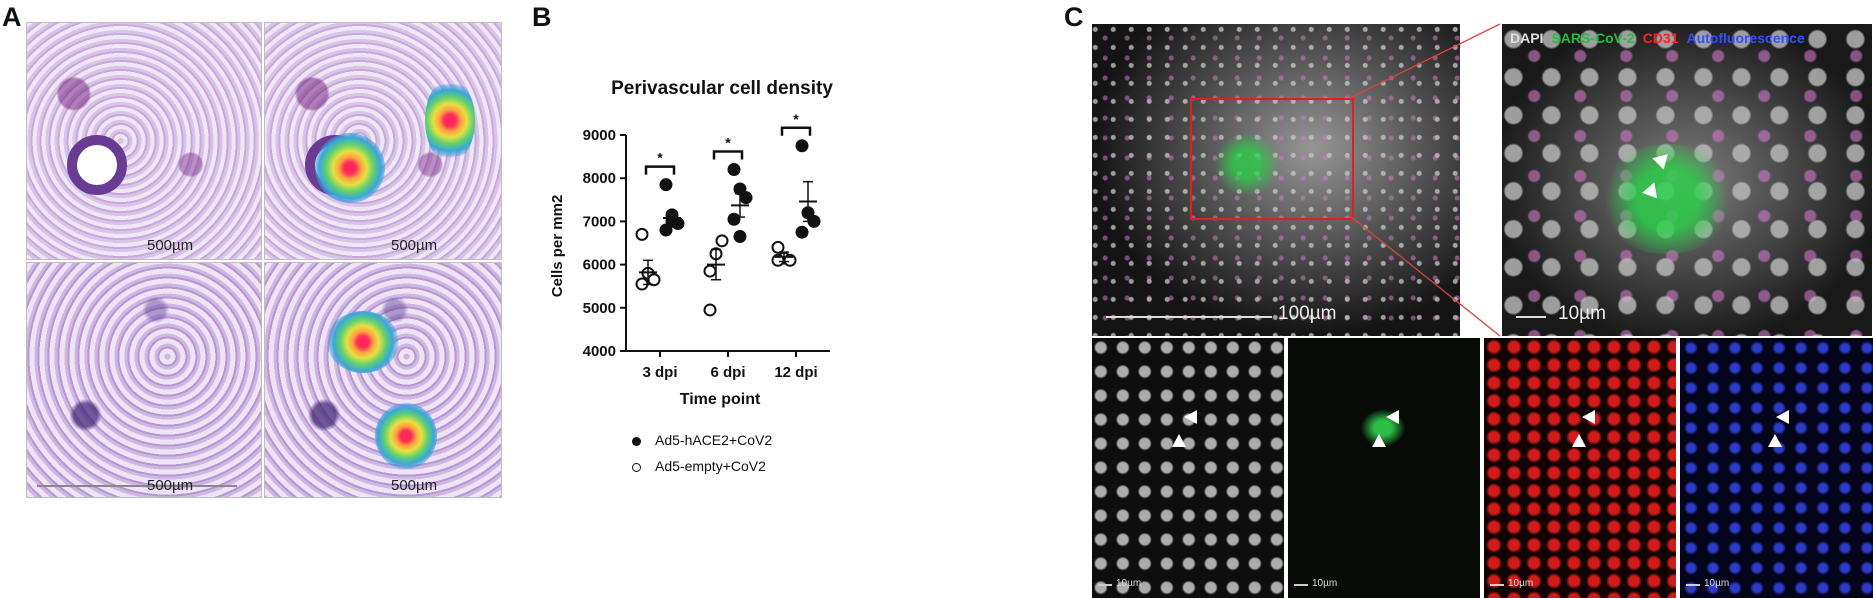 This screenshot has width=1873, height=598. I want to click on histology-image-top-left: 500µm, so click(144, 141).